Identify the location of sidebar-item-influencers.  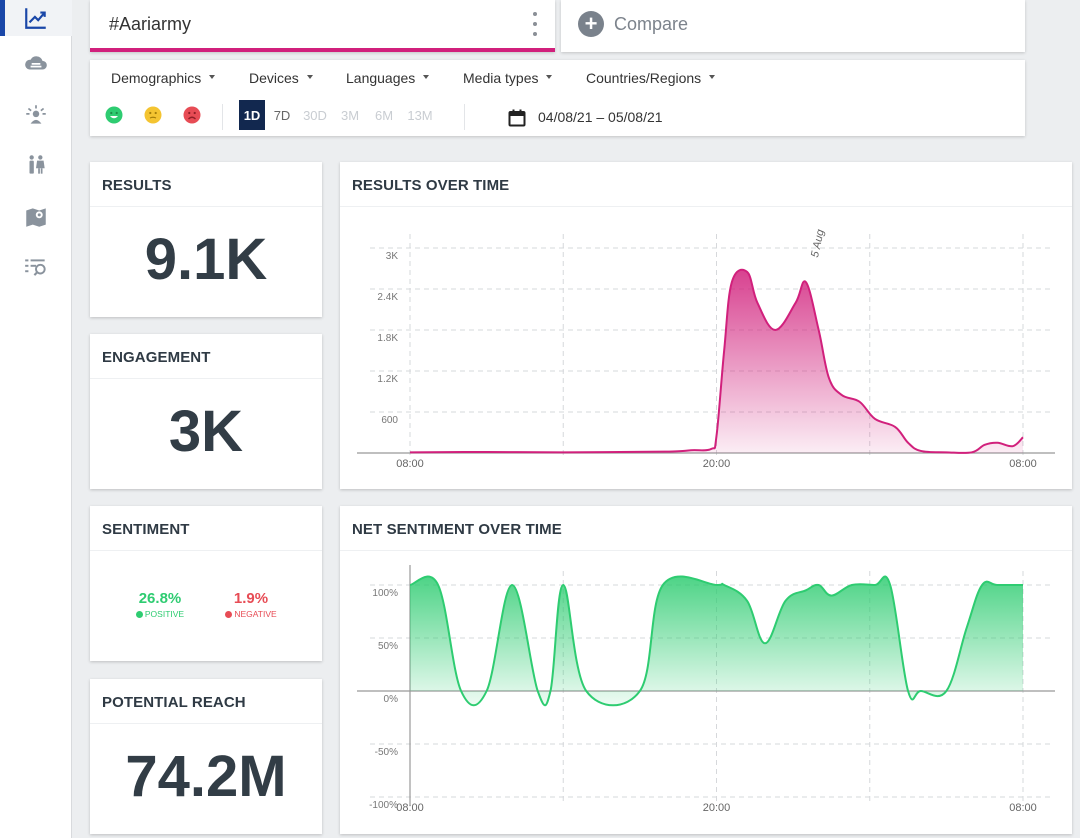
(36, 115).